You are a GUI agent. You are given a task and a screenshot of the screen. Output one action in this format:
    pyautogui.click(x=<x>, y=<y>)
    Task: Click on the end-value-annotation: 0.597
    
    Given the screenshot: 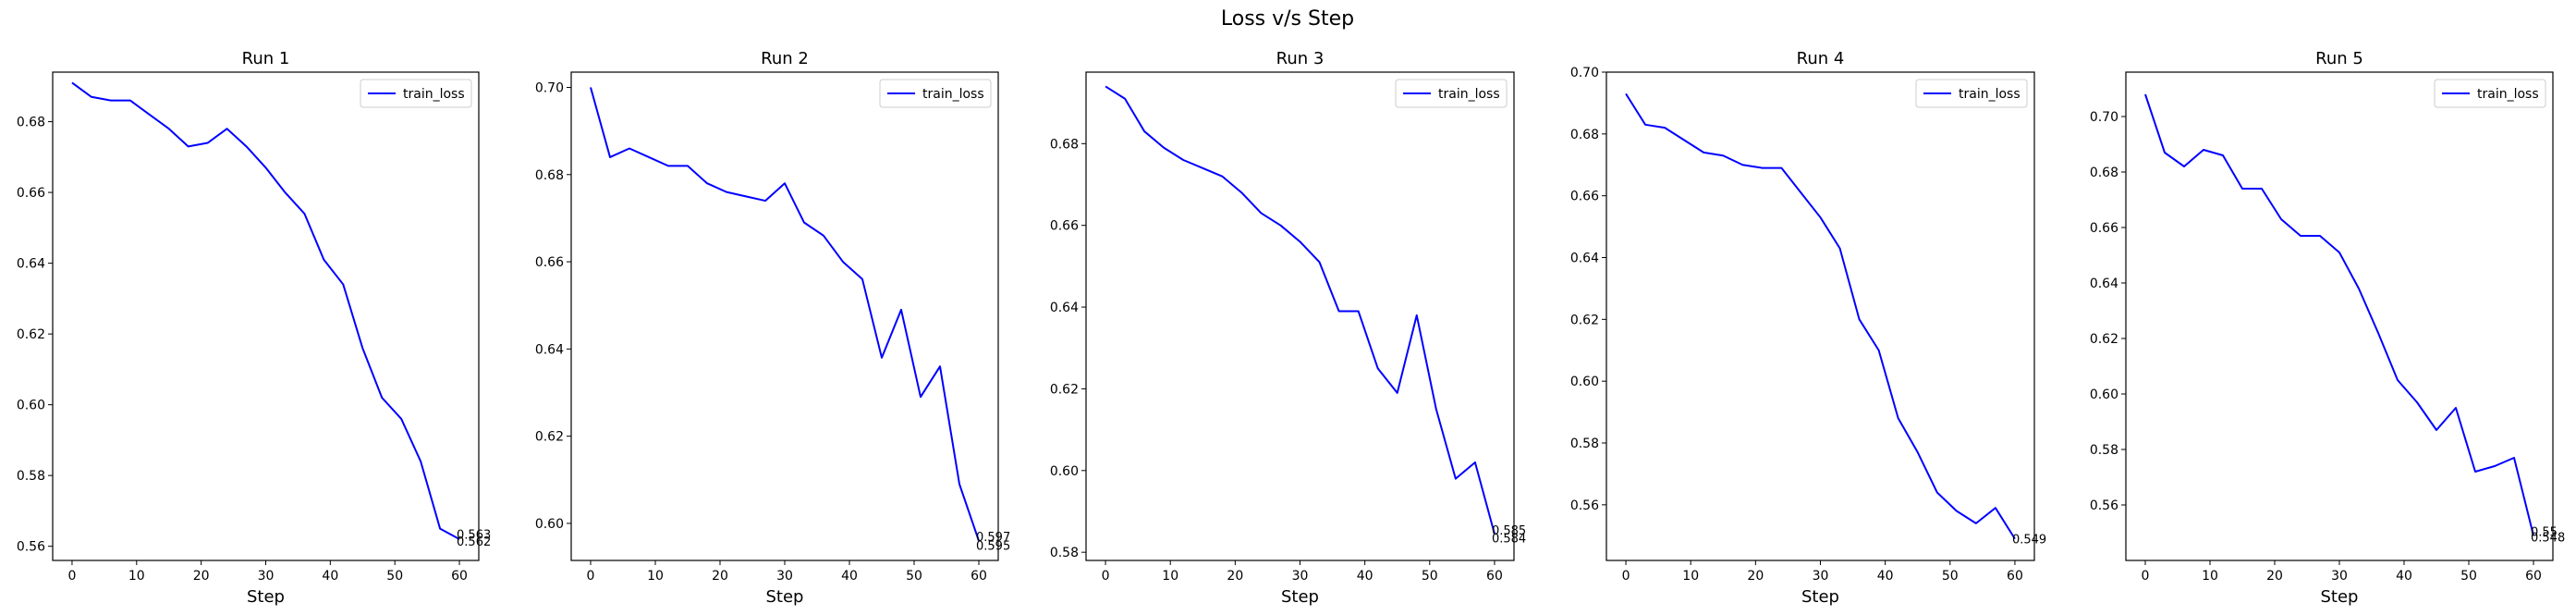 What is the action you would take?
    pyautogui.click(x=993, y=538)
    